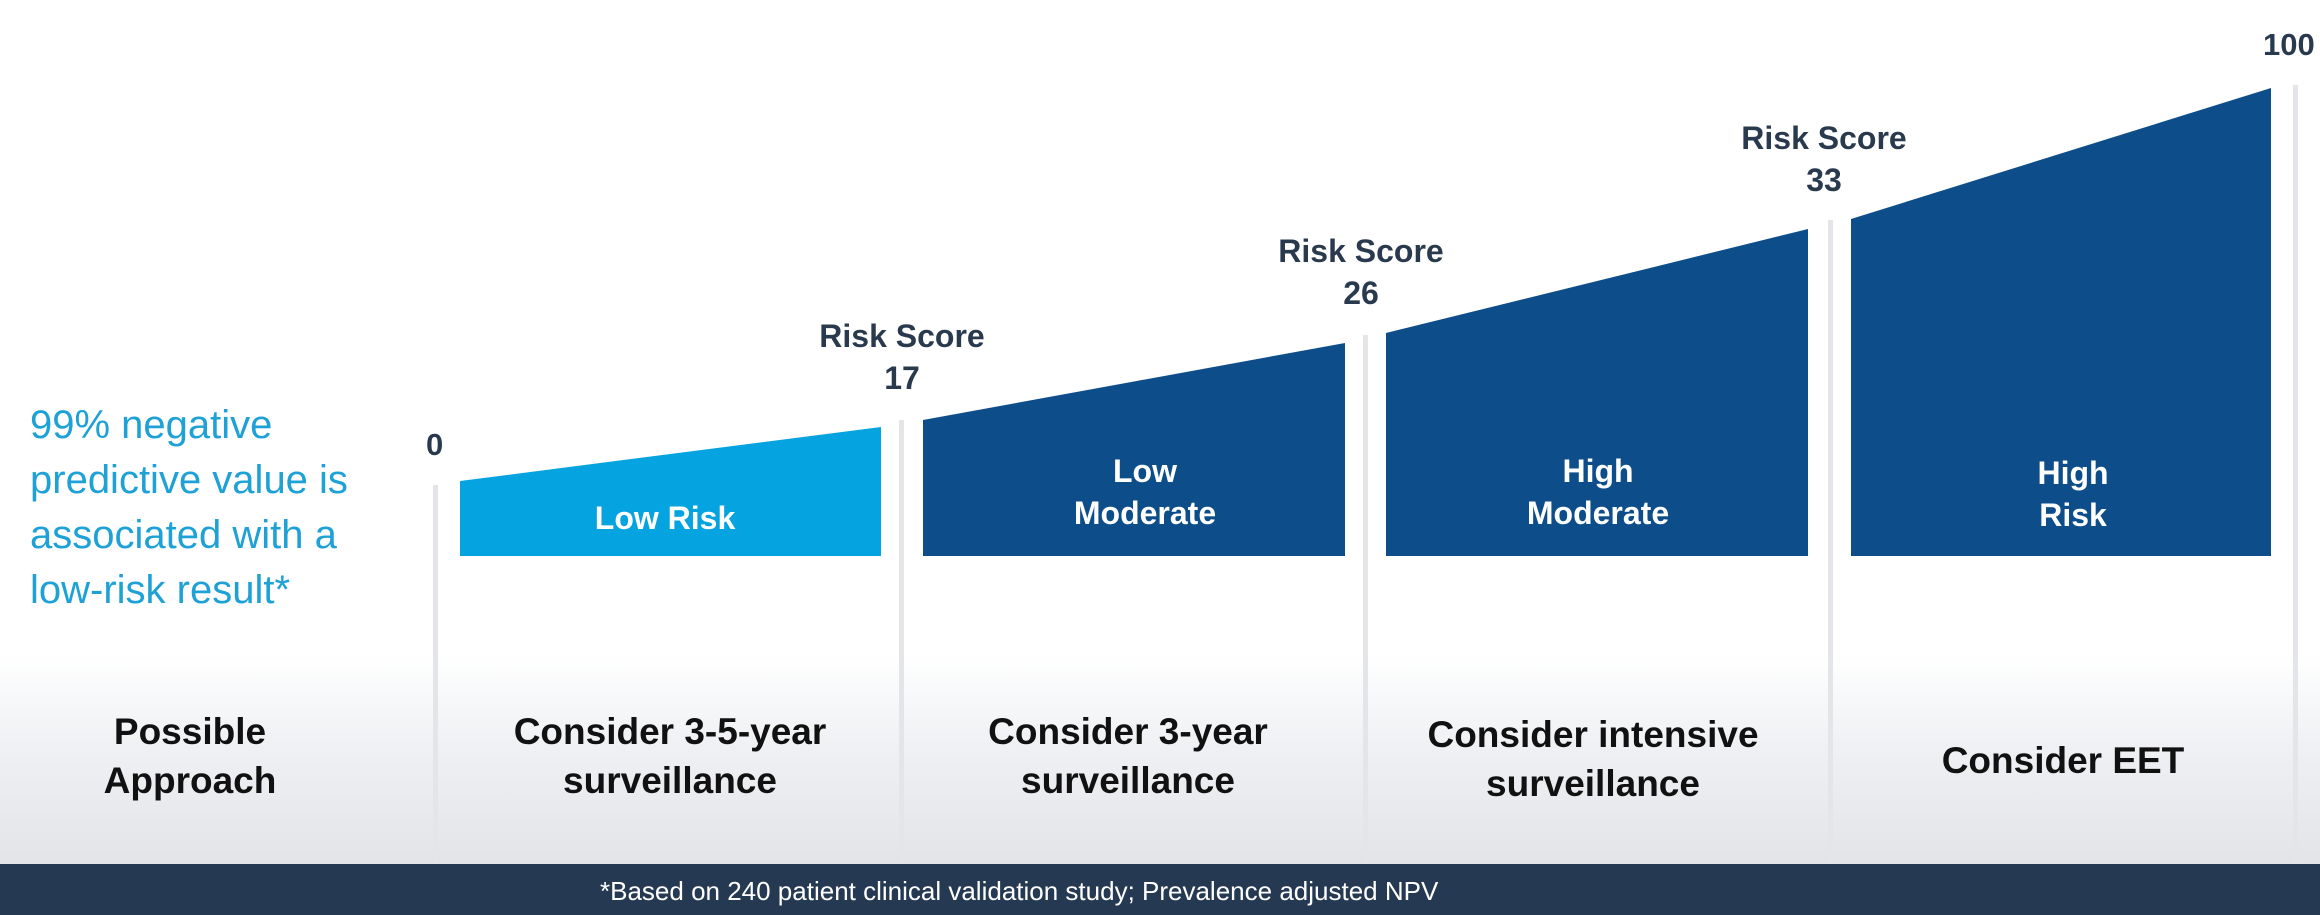 The width and height of the screenshot is (2320, 915). I want to click on approach-header-line: Possible, so click(190, 731).